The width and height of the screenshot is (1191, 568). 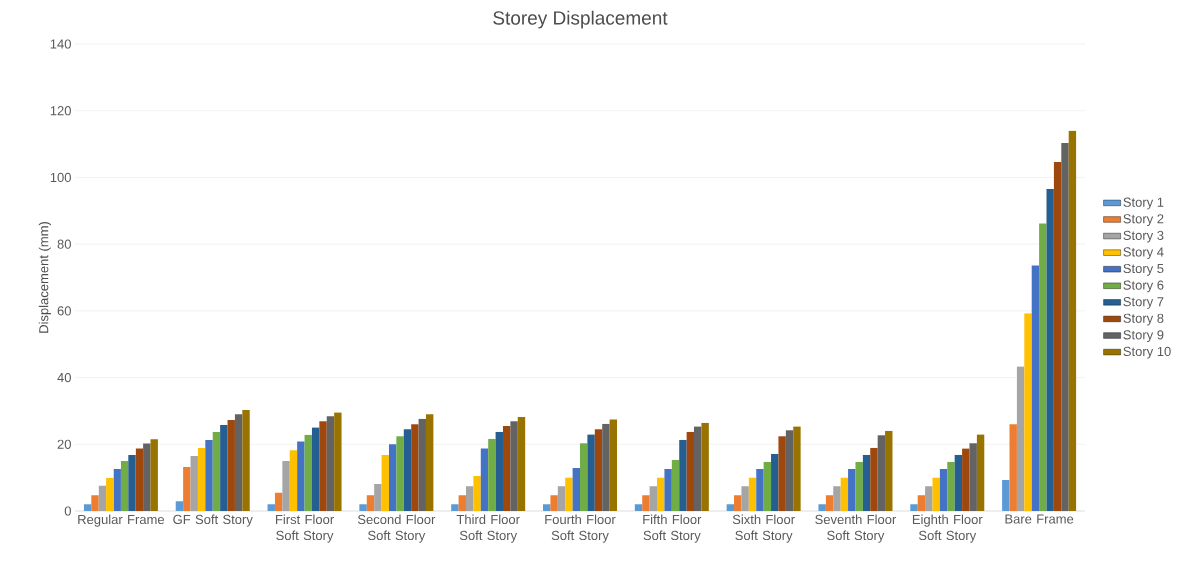 I want to click on y-tick-label: 0, so click(x=67, y=511).